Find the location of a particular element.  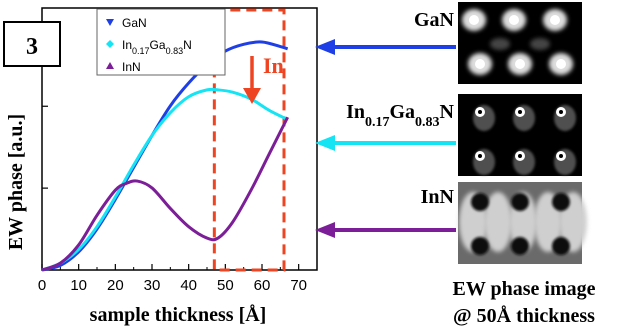

in-annotation-label: In is located at coordinates (273, 65).